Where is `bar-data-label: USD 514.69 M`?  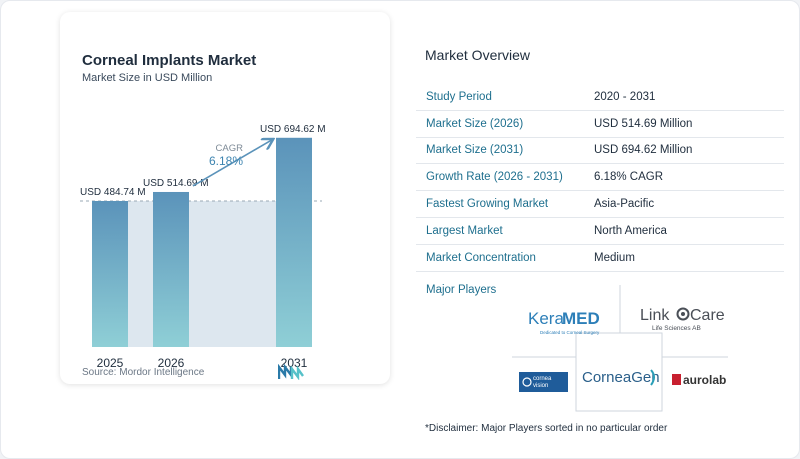 bar-data-label: USD 514.69 M is located at coordinates (176, 183).